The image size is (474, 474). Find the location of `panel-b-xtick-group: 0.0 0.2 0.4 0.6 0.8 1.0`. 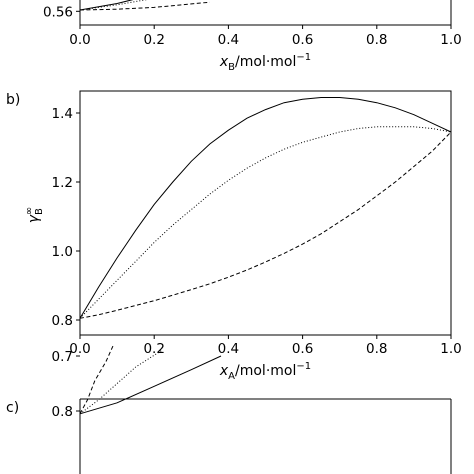

panel-b-xtick-group: 0.0 0.2 0.4 0.6 0.8 1.0 is located at coordinates (265, 346).